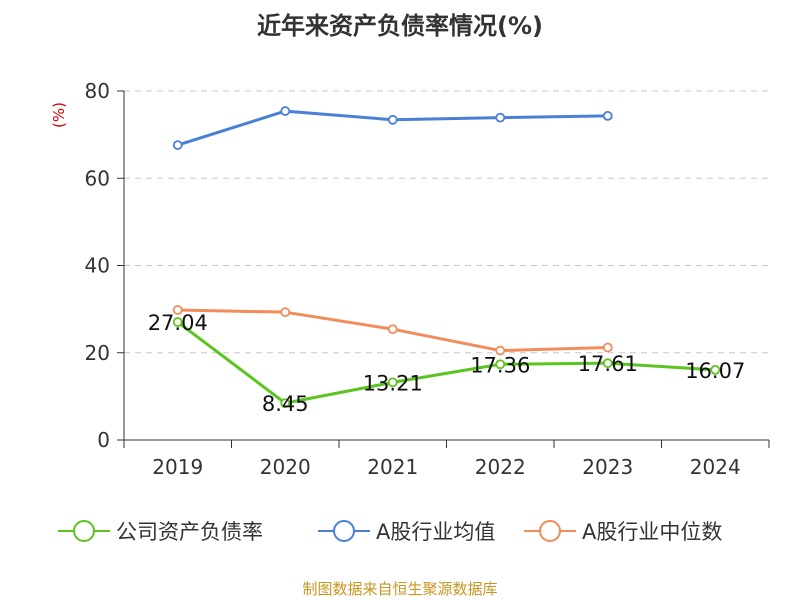 The width and height of the screenshot is (800, 600). Describe the element at coordinates (285, 467) in the screenshot. I see `x-tick-label: 2020` at that location.